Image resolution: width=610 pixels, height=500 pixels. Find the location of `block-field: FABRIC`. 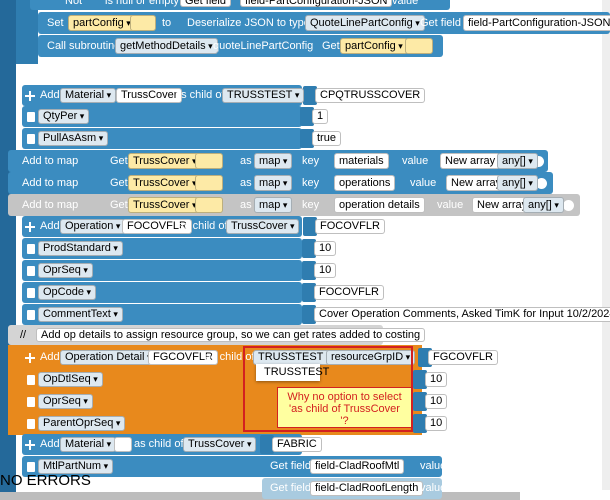

block-field: FABRIC is located at coordinates (297, 444).